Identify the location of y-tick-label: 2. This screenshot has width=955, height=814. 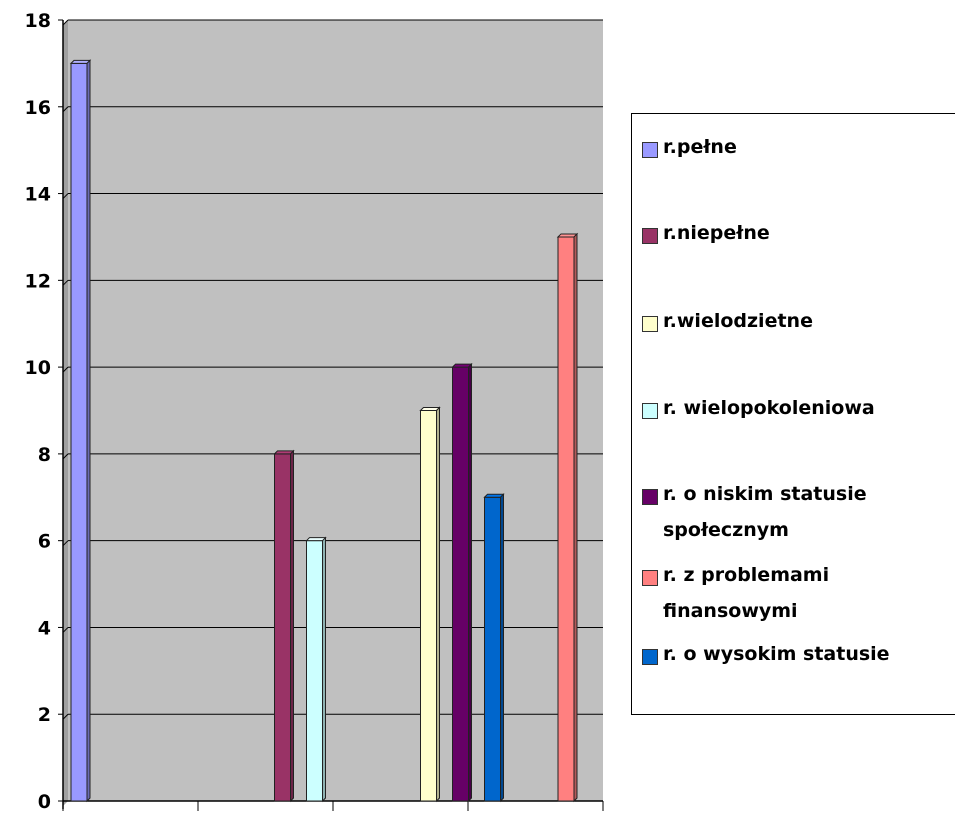
(44, 715).